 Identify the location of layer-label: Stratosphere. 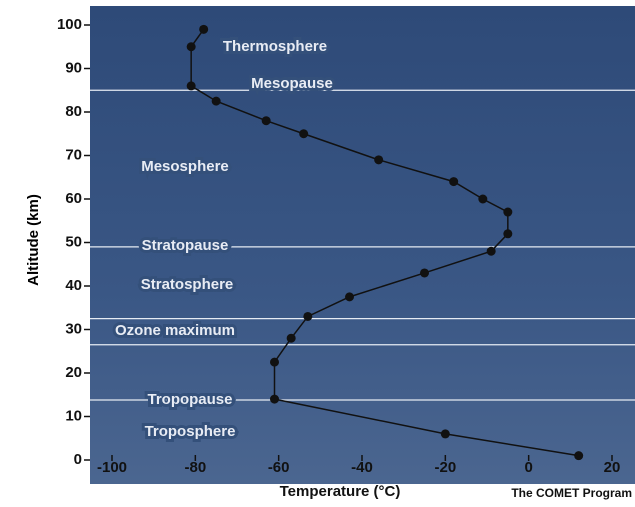
(187, 284).